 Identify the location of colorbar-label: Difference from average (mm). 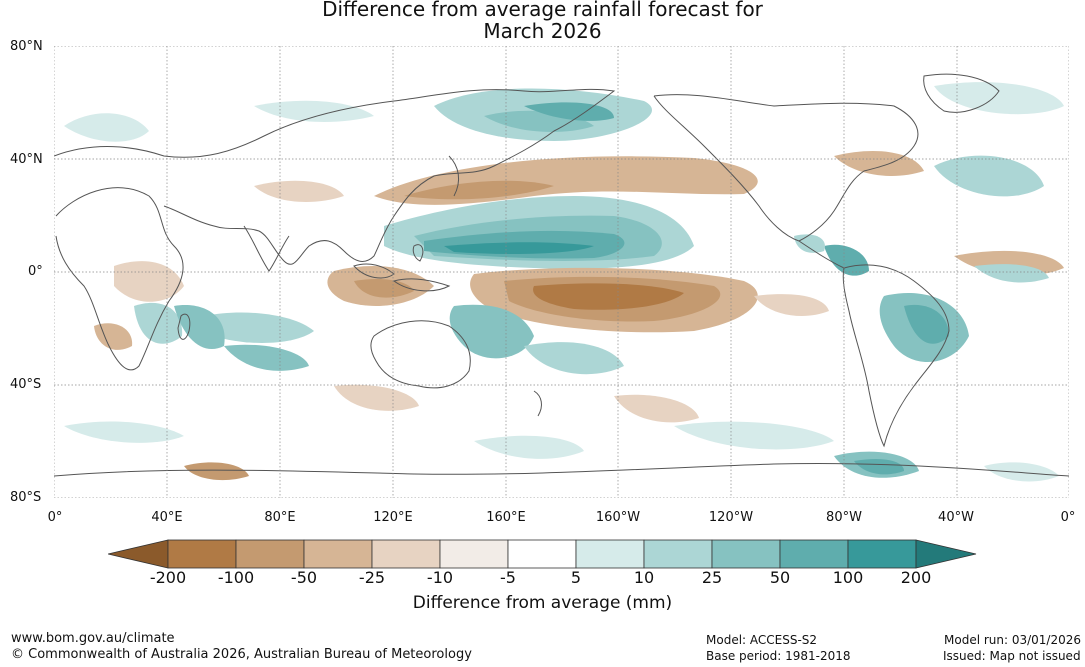
(542, 603).